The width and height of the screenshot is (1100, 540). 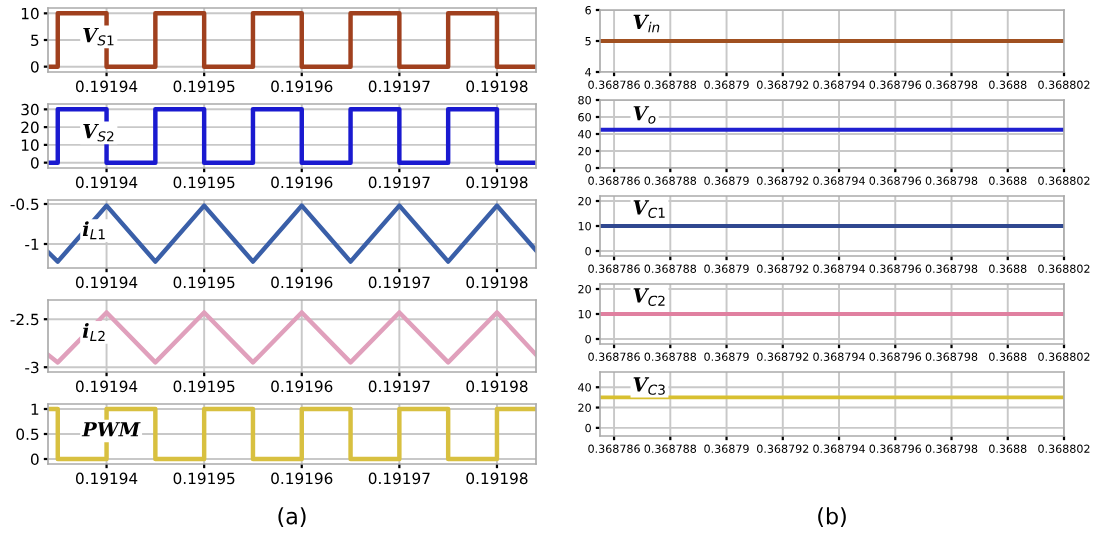 I want to click on text: (b), so click(x=832, y=517).